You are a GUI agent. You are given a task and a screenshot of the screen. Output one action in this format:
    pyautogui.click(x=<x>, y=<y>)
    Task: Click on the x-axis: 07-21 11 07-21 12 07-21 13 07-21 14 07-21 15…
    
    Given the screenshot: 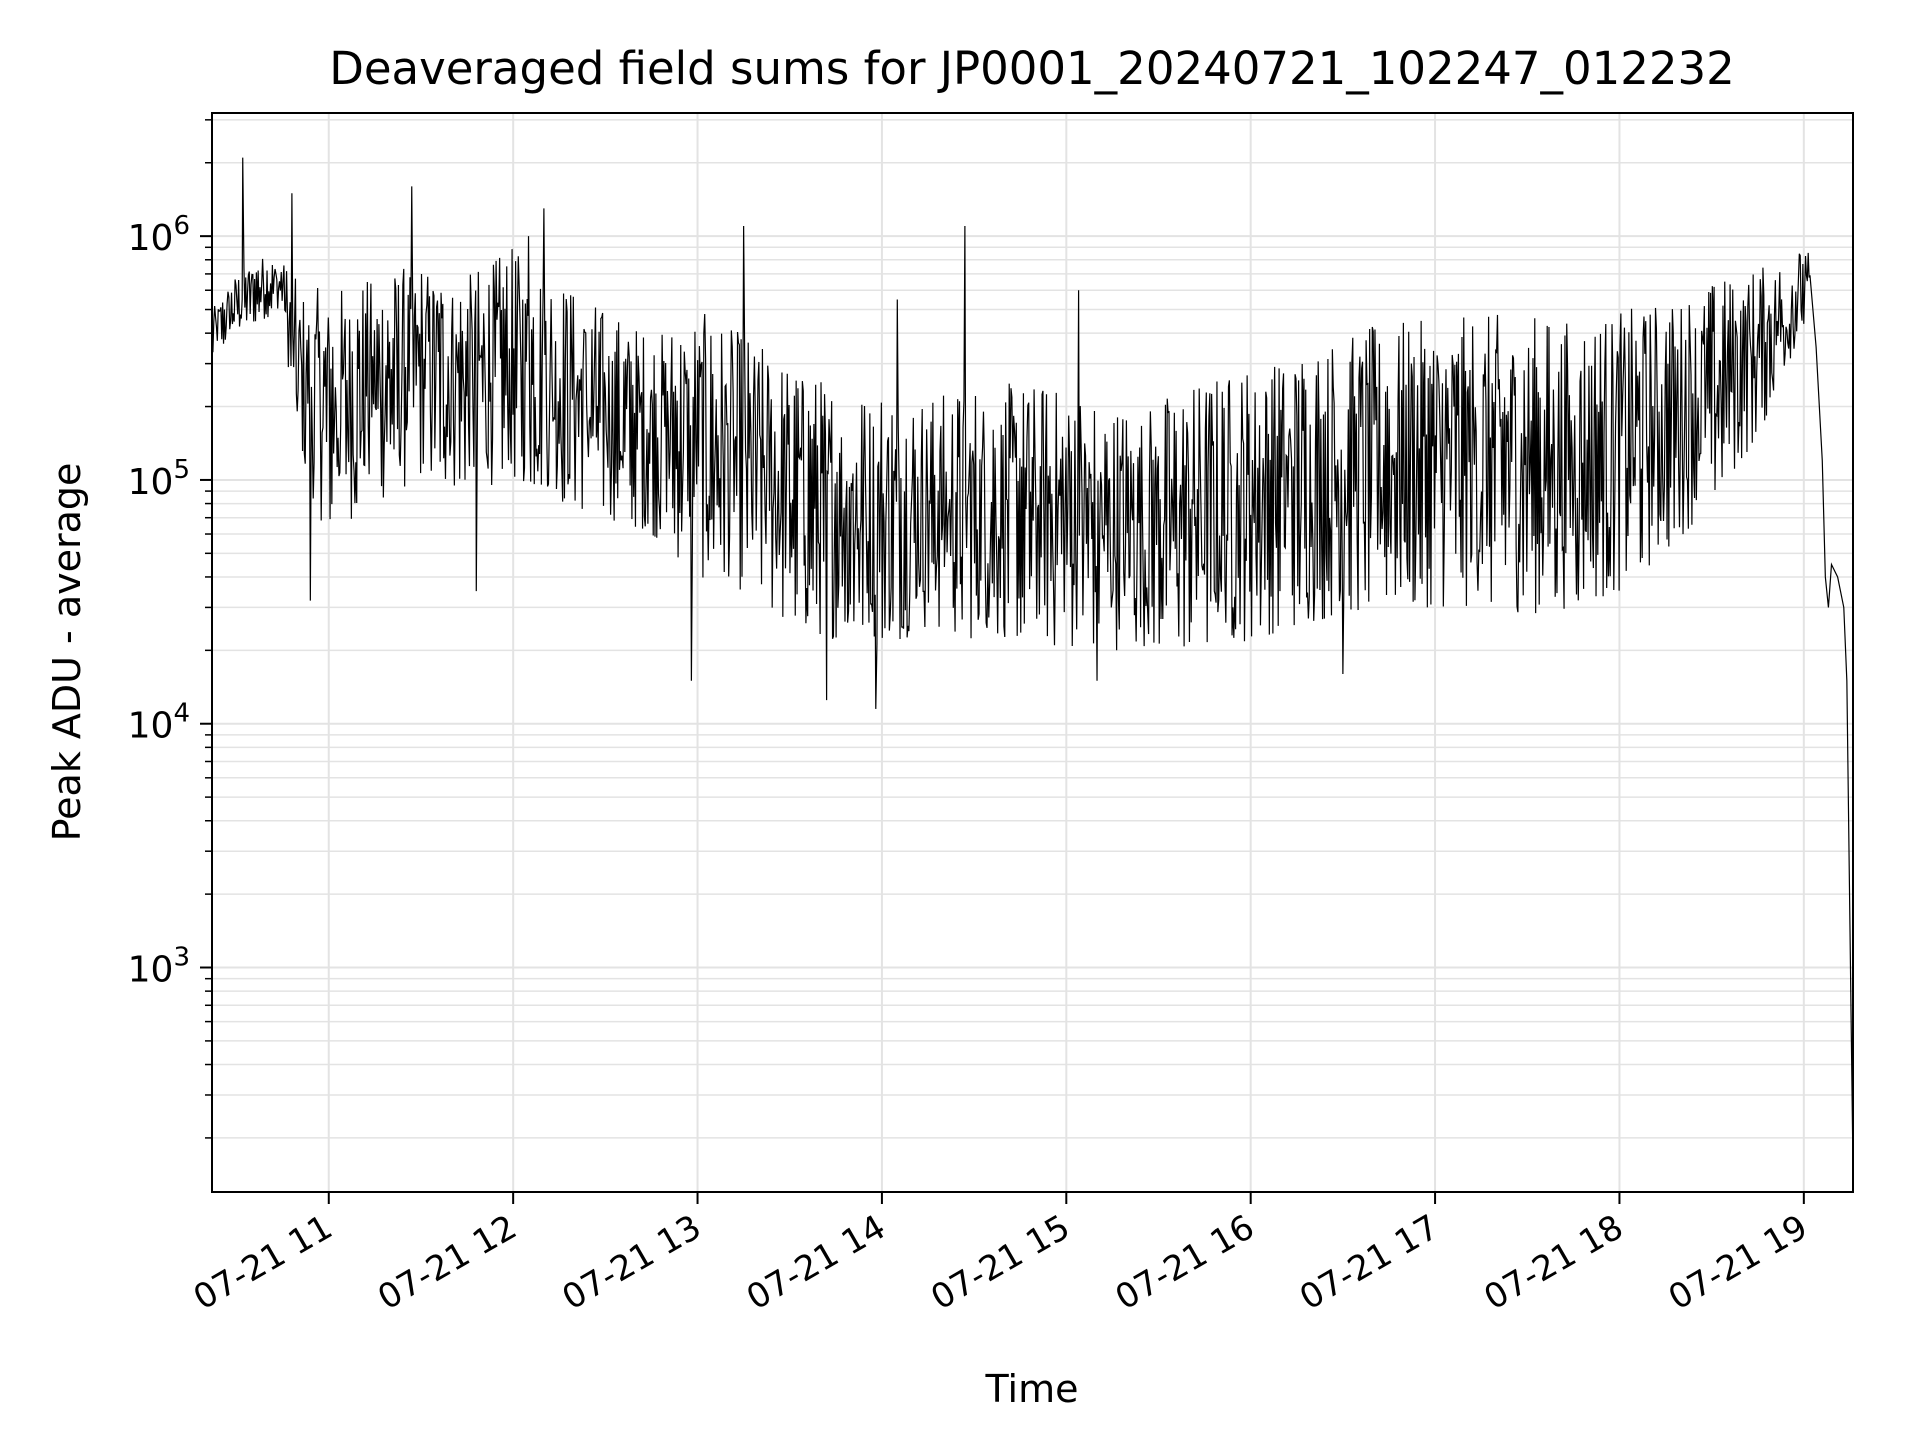 What is the action you would take?
    pyautogui.click(x=1000, y=1255)
    